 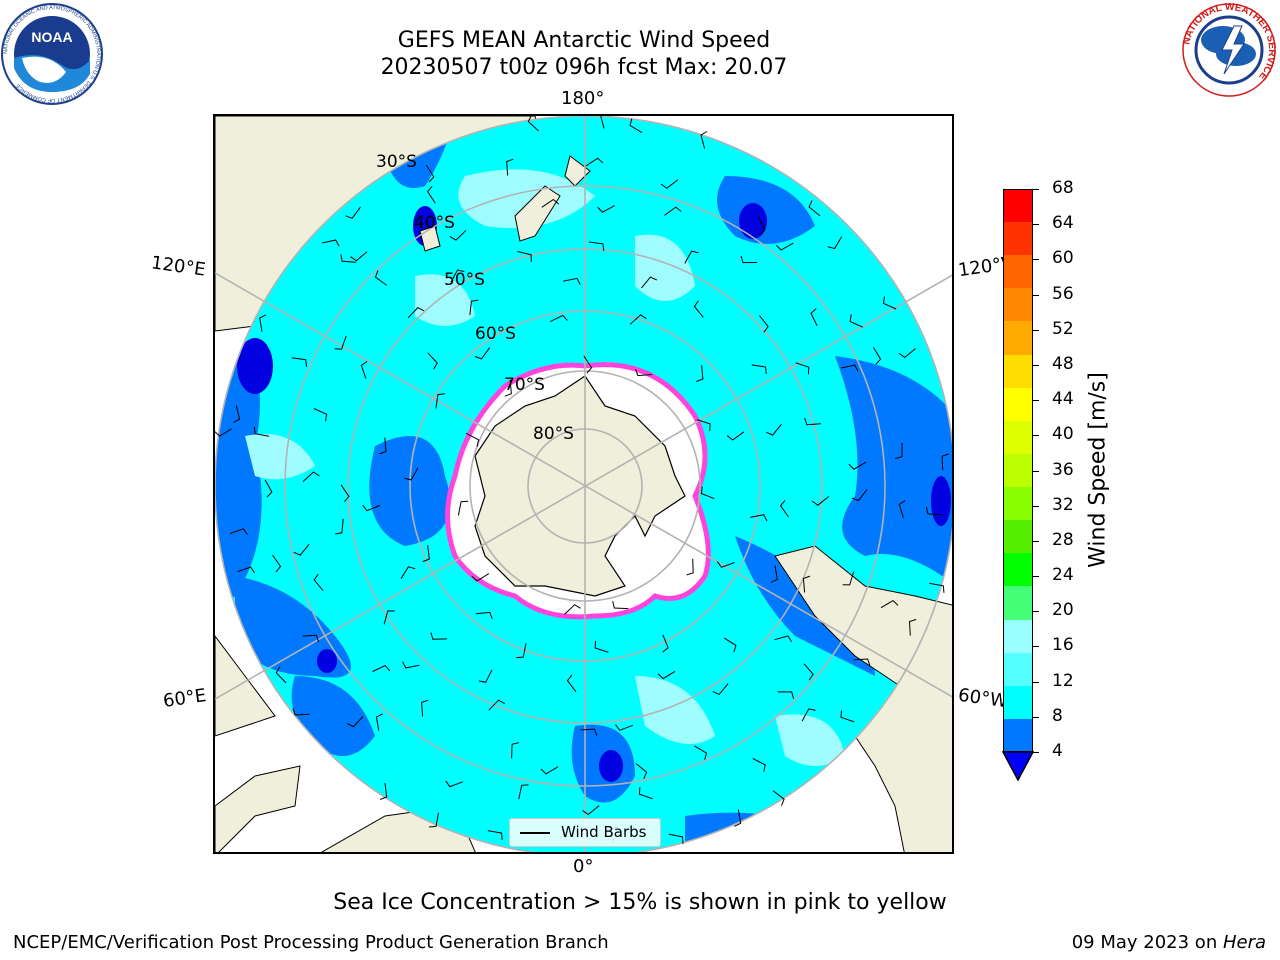 I want to click on colorbar-tick-label: 32, so click(x=1063, y=504).